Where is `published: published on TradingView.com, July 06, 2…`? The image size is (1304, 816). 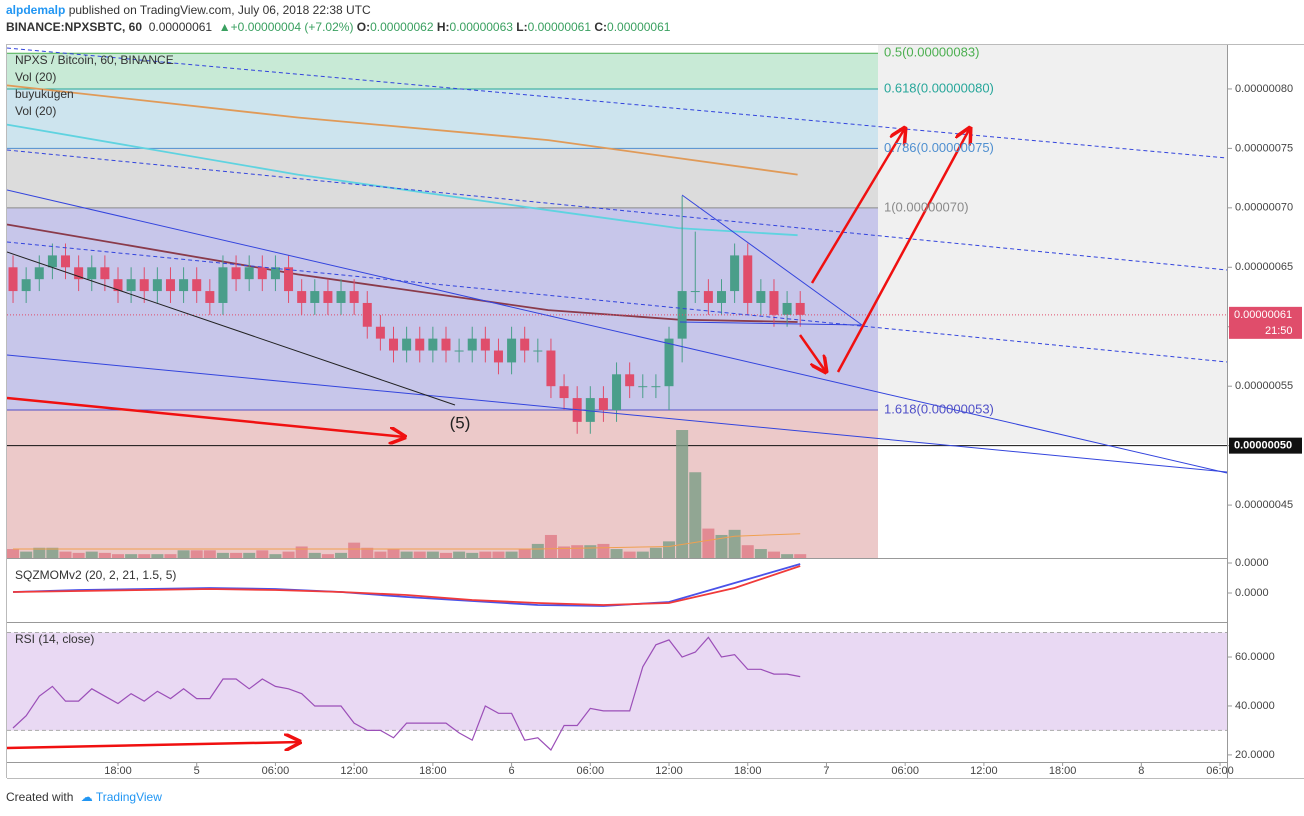
published: published on TradingView.com, July 06, 2… is located at coordinates (219, 10).